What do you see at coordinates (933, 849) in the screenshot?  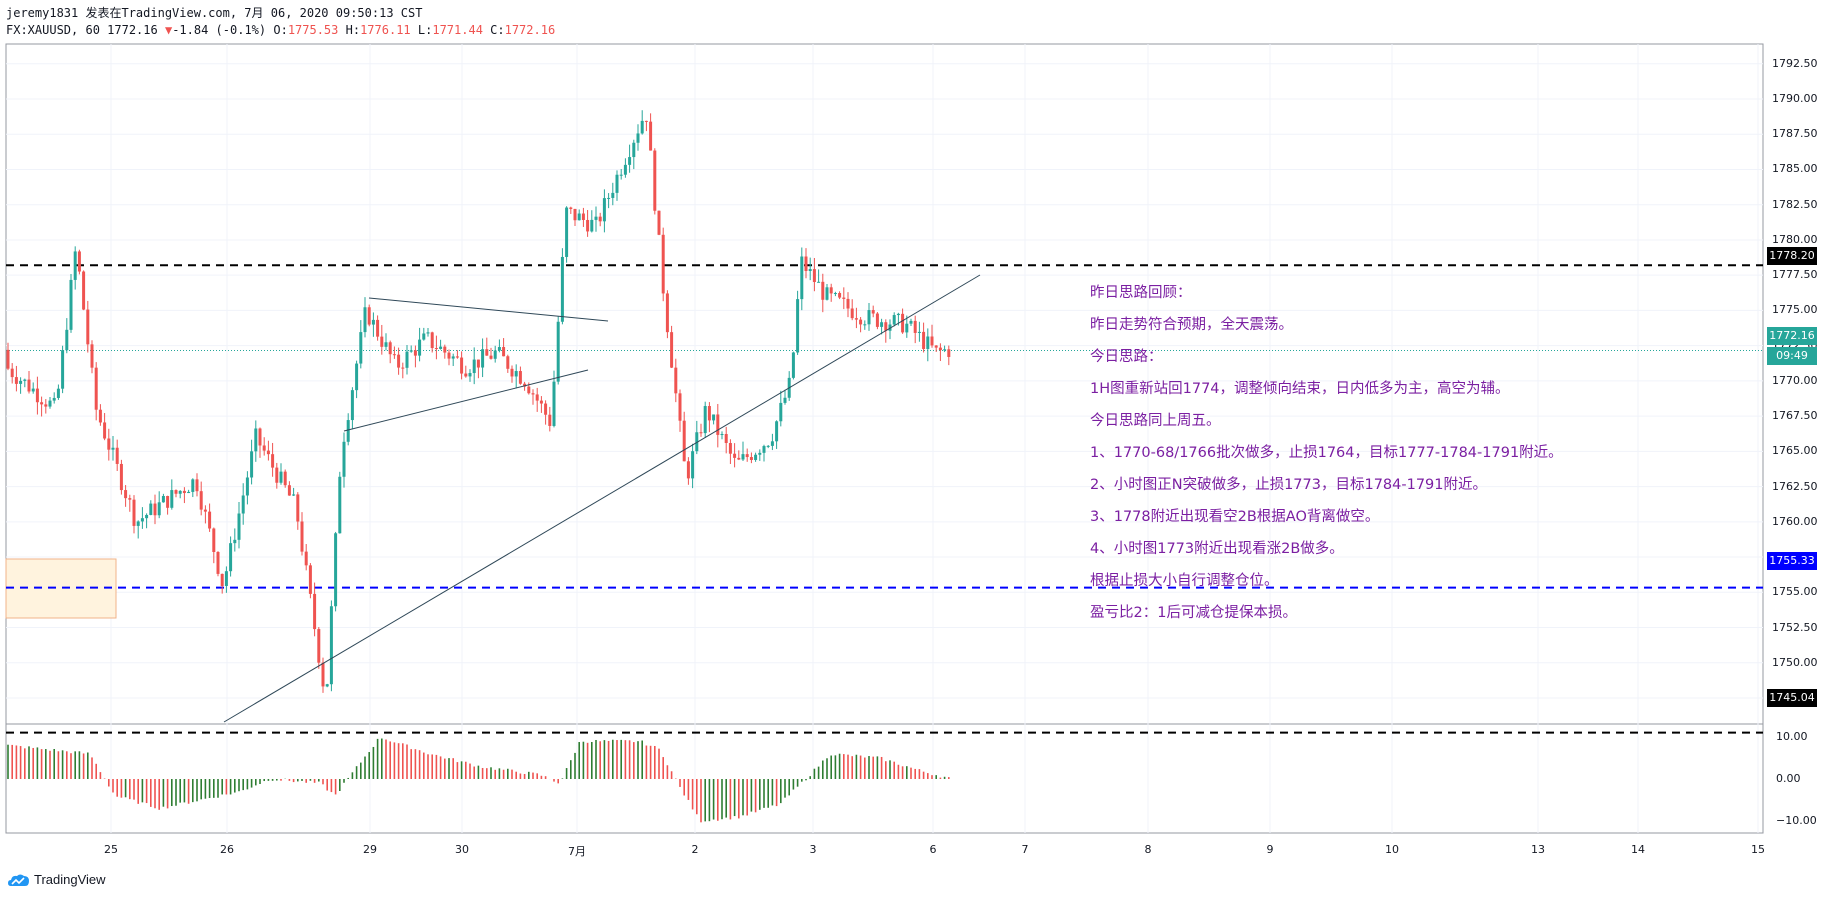 I see `time-tick-7: 6` at bounding box center [933, 849].